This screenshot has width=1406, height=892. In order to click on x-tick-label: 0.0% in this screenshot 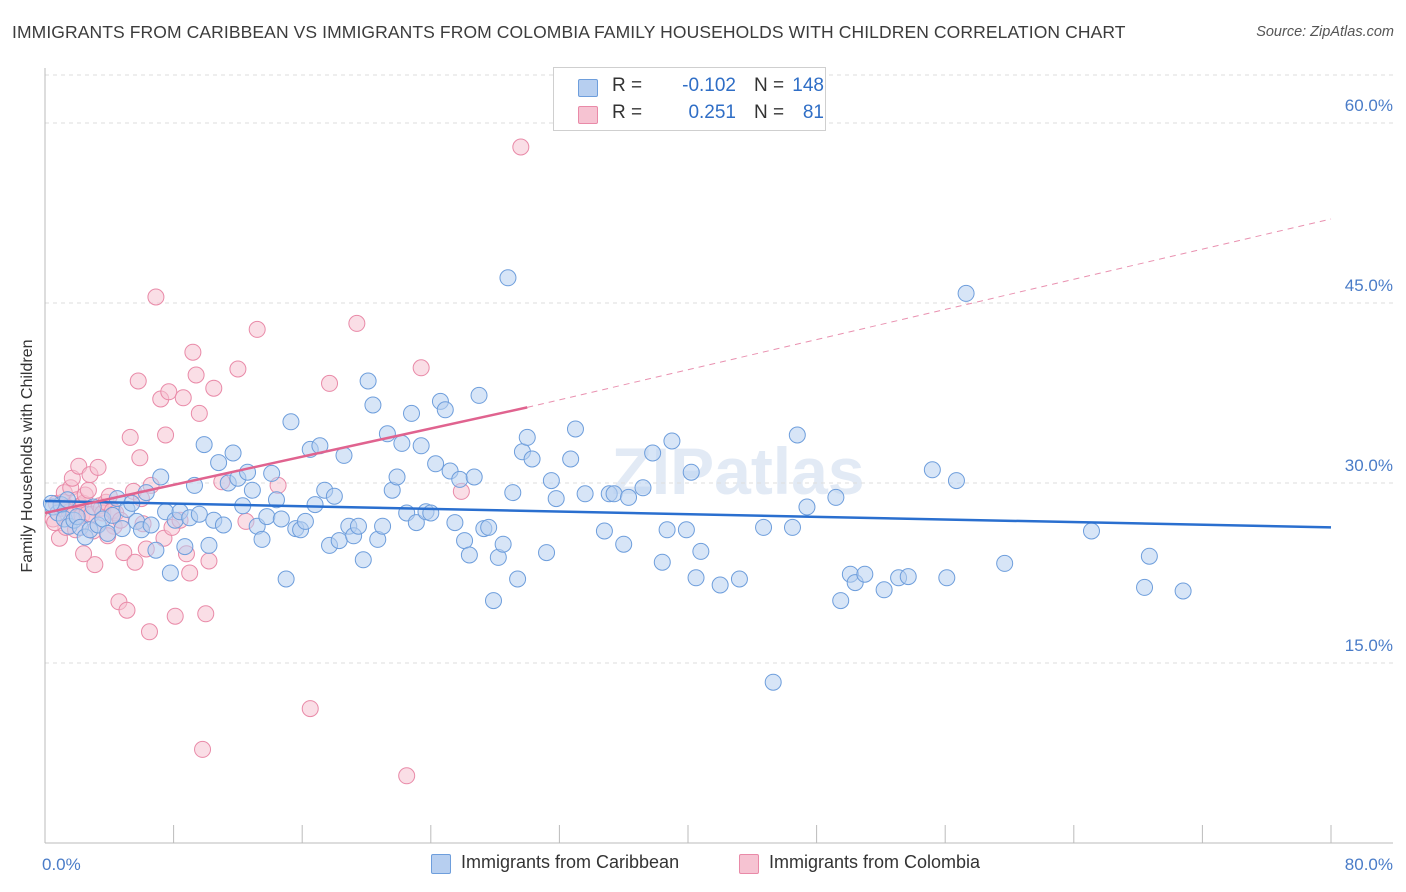, I will do `click(61, 864)`.